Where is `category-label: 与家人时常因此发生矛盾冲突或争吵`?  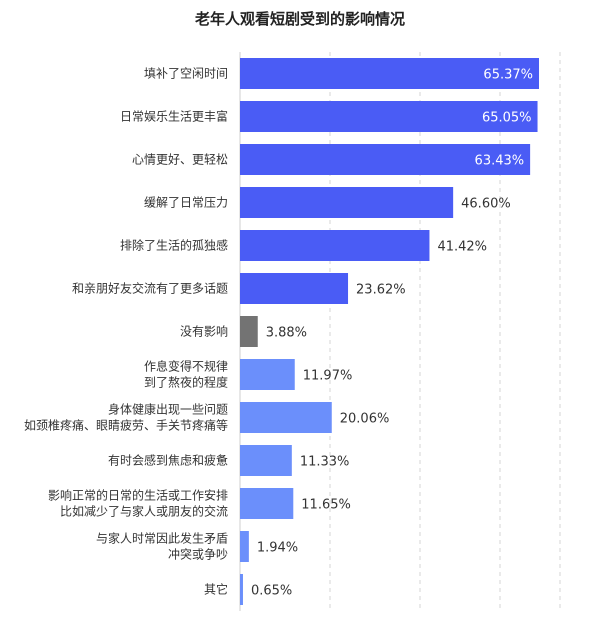 category-label: 与家人时常因此发生矛盾冲突或争吵 is located at coordinates (162, 546).